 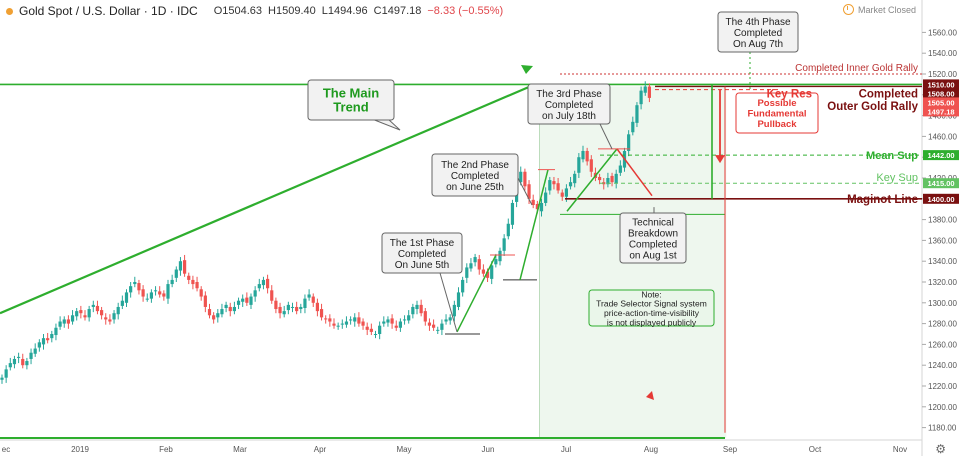 I want to click on tech-breakdown-callout-label: Technical Breakdown Completed on Aug 1st, so click(x=653, y=240).